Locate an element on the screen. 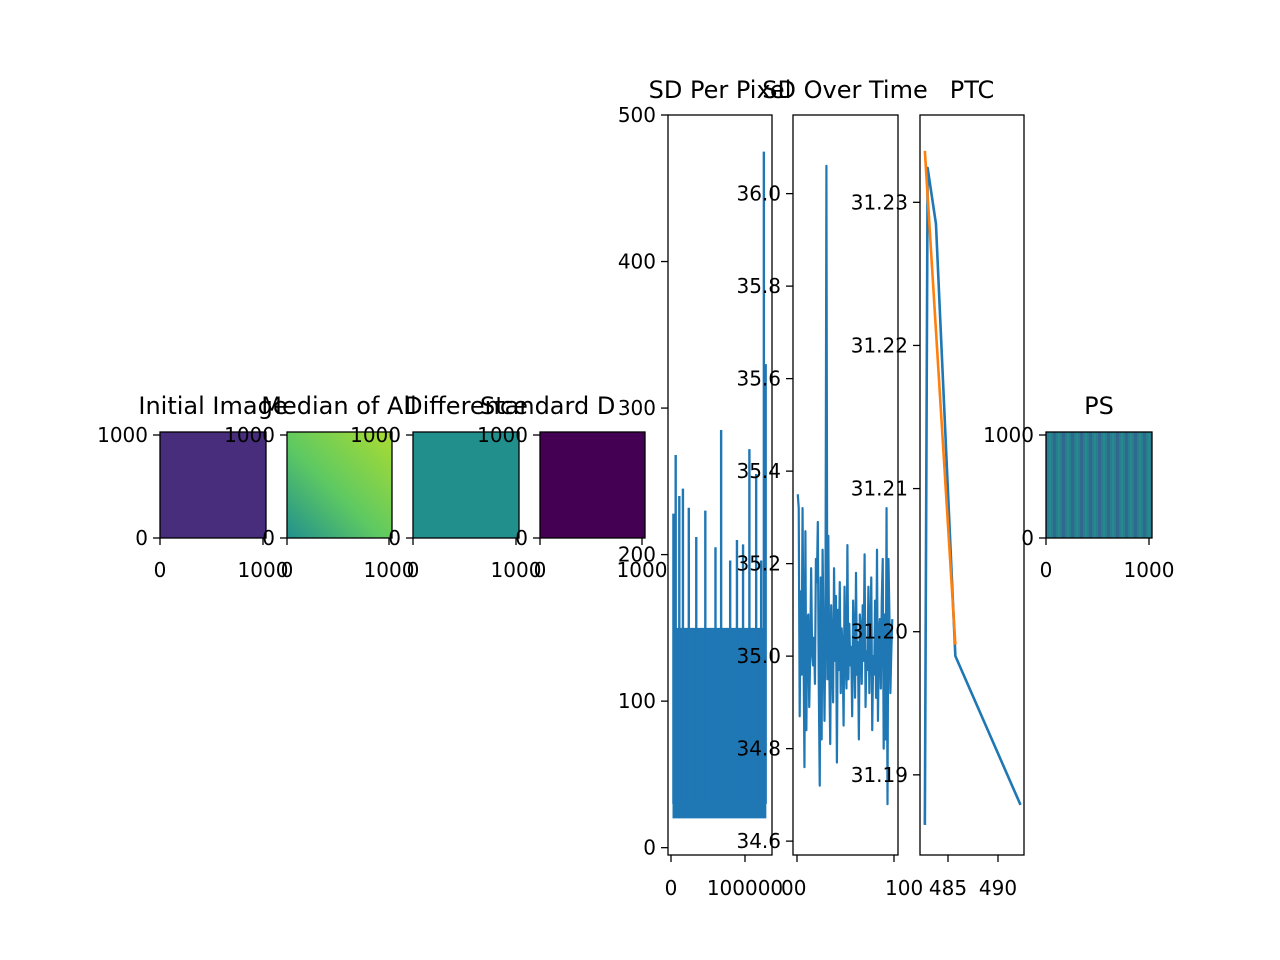 The image size is (1280, 960). tick-label-y: 34.8 is located at coordinates (758, 749).